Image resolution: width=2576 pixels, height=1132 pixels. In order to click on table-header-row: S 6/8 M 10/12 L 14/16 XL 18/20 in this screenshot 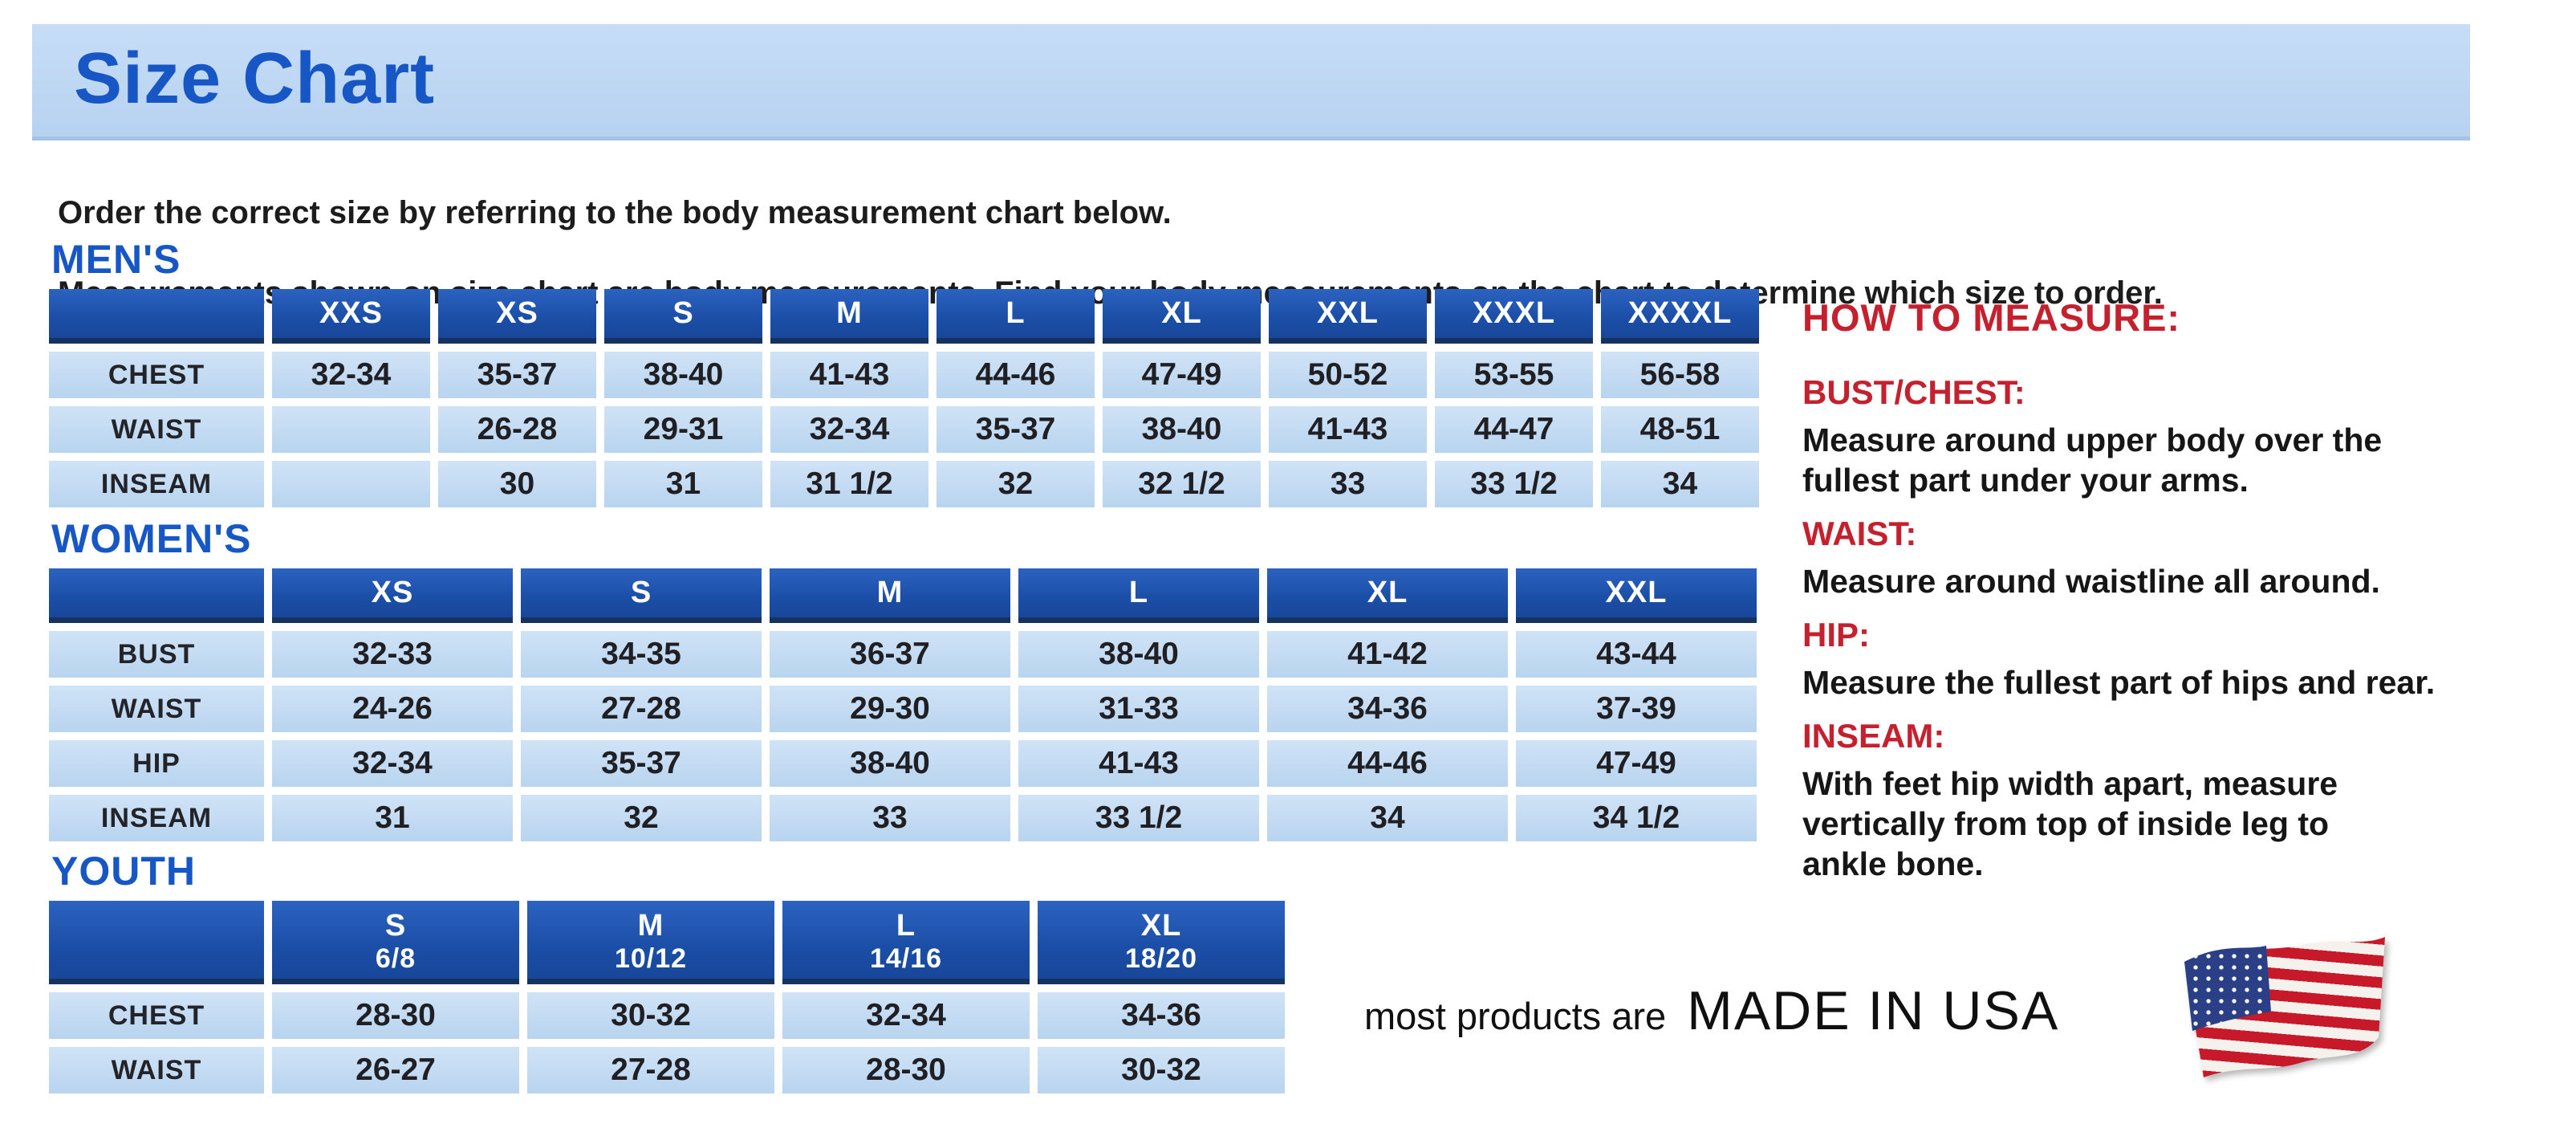, I will do `click(667, 942)`.